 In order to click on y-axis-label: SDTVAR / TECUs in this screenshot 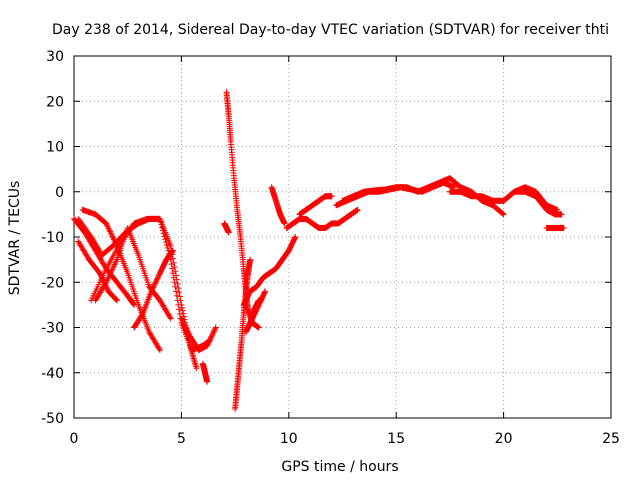, I will do `click(15, 238)`.